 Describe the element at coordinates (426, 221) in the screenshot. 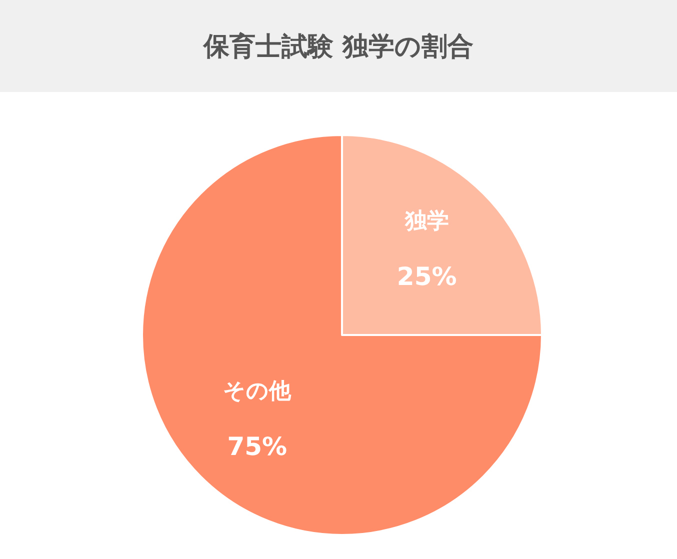

I see `slice-label: 独学` at that location.